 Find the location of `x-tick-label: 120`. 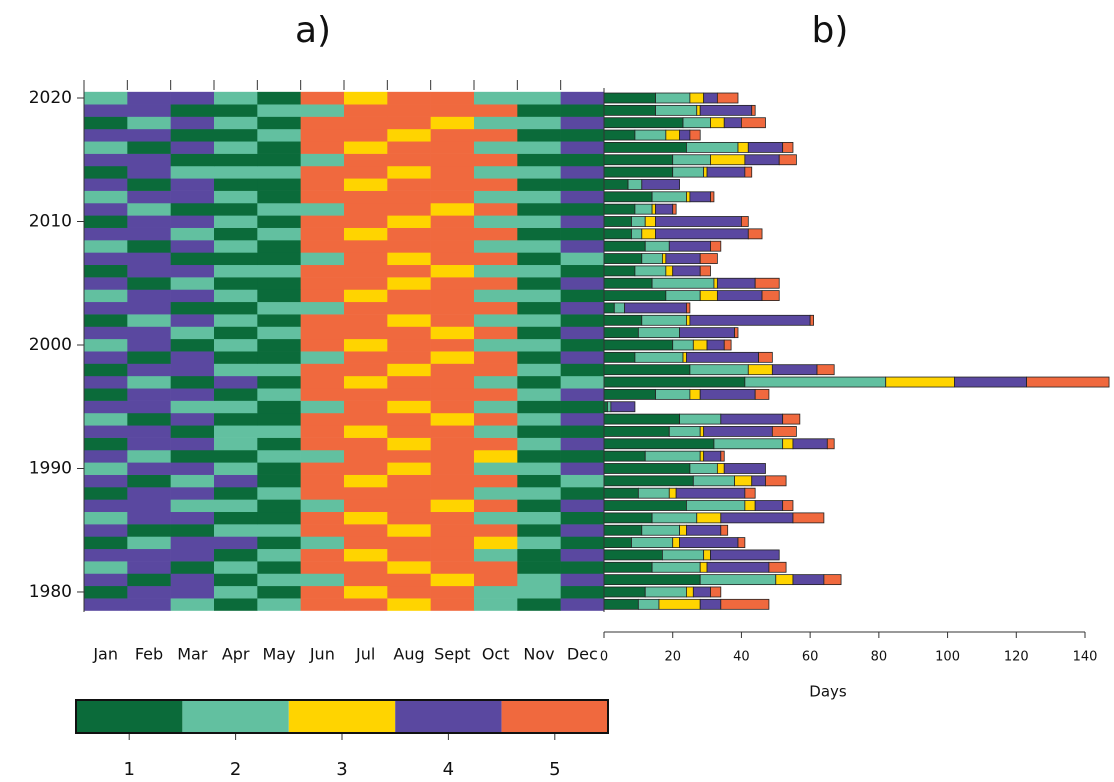

x-tick-label: 120 is located at coordinates (1016, 657).